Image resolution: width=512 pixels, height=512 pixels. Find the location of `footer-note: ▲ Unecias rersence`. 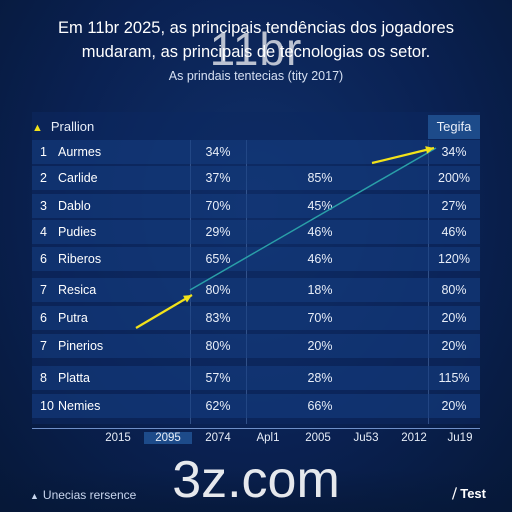

footer-note: ▲ Unecias rersence is located at coordinates (83, 495).